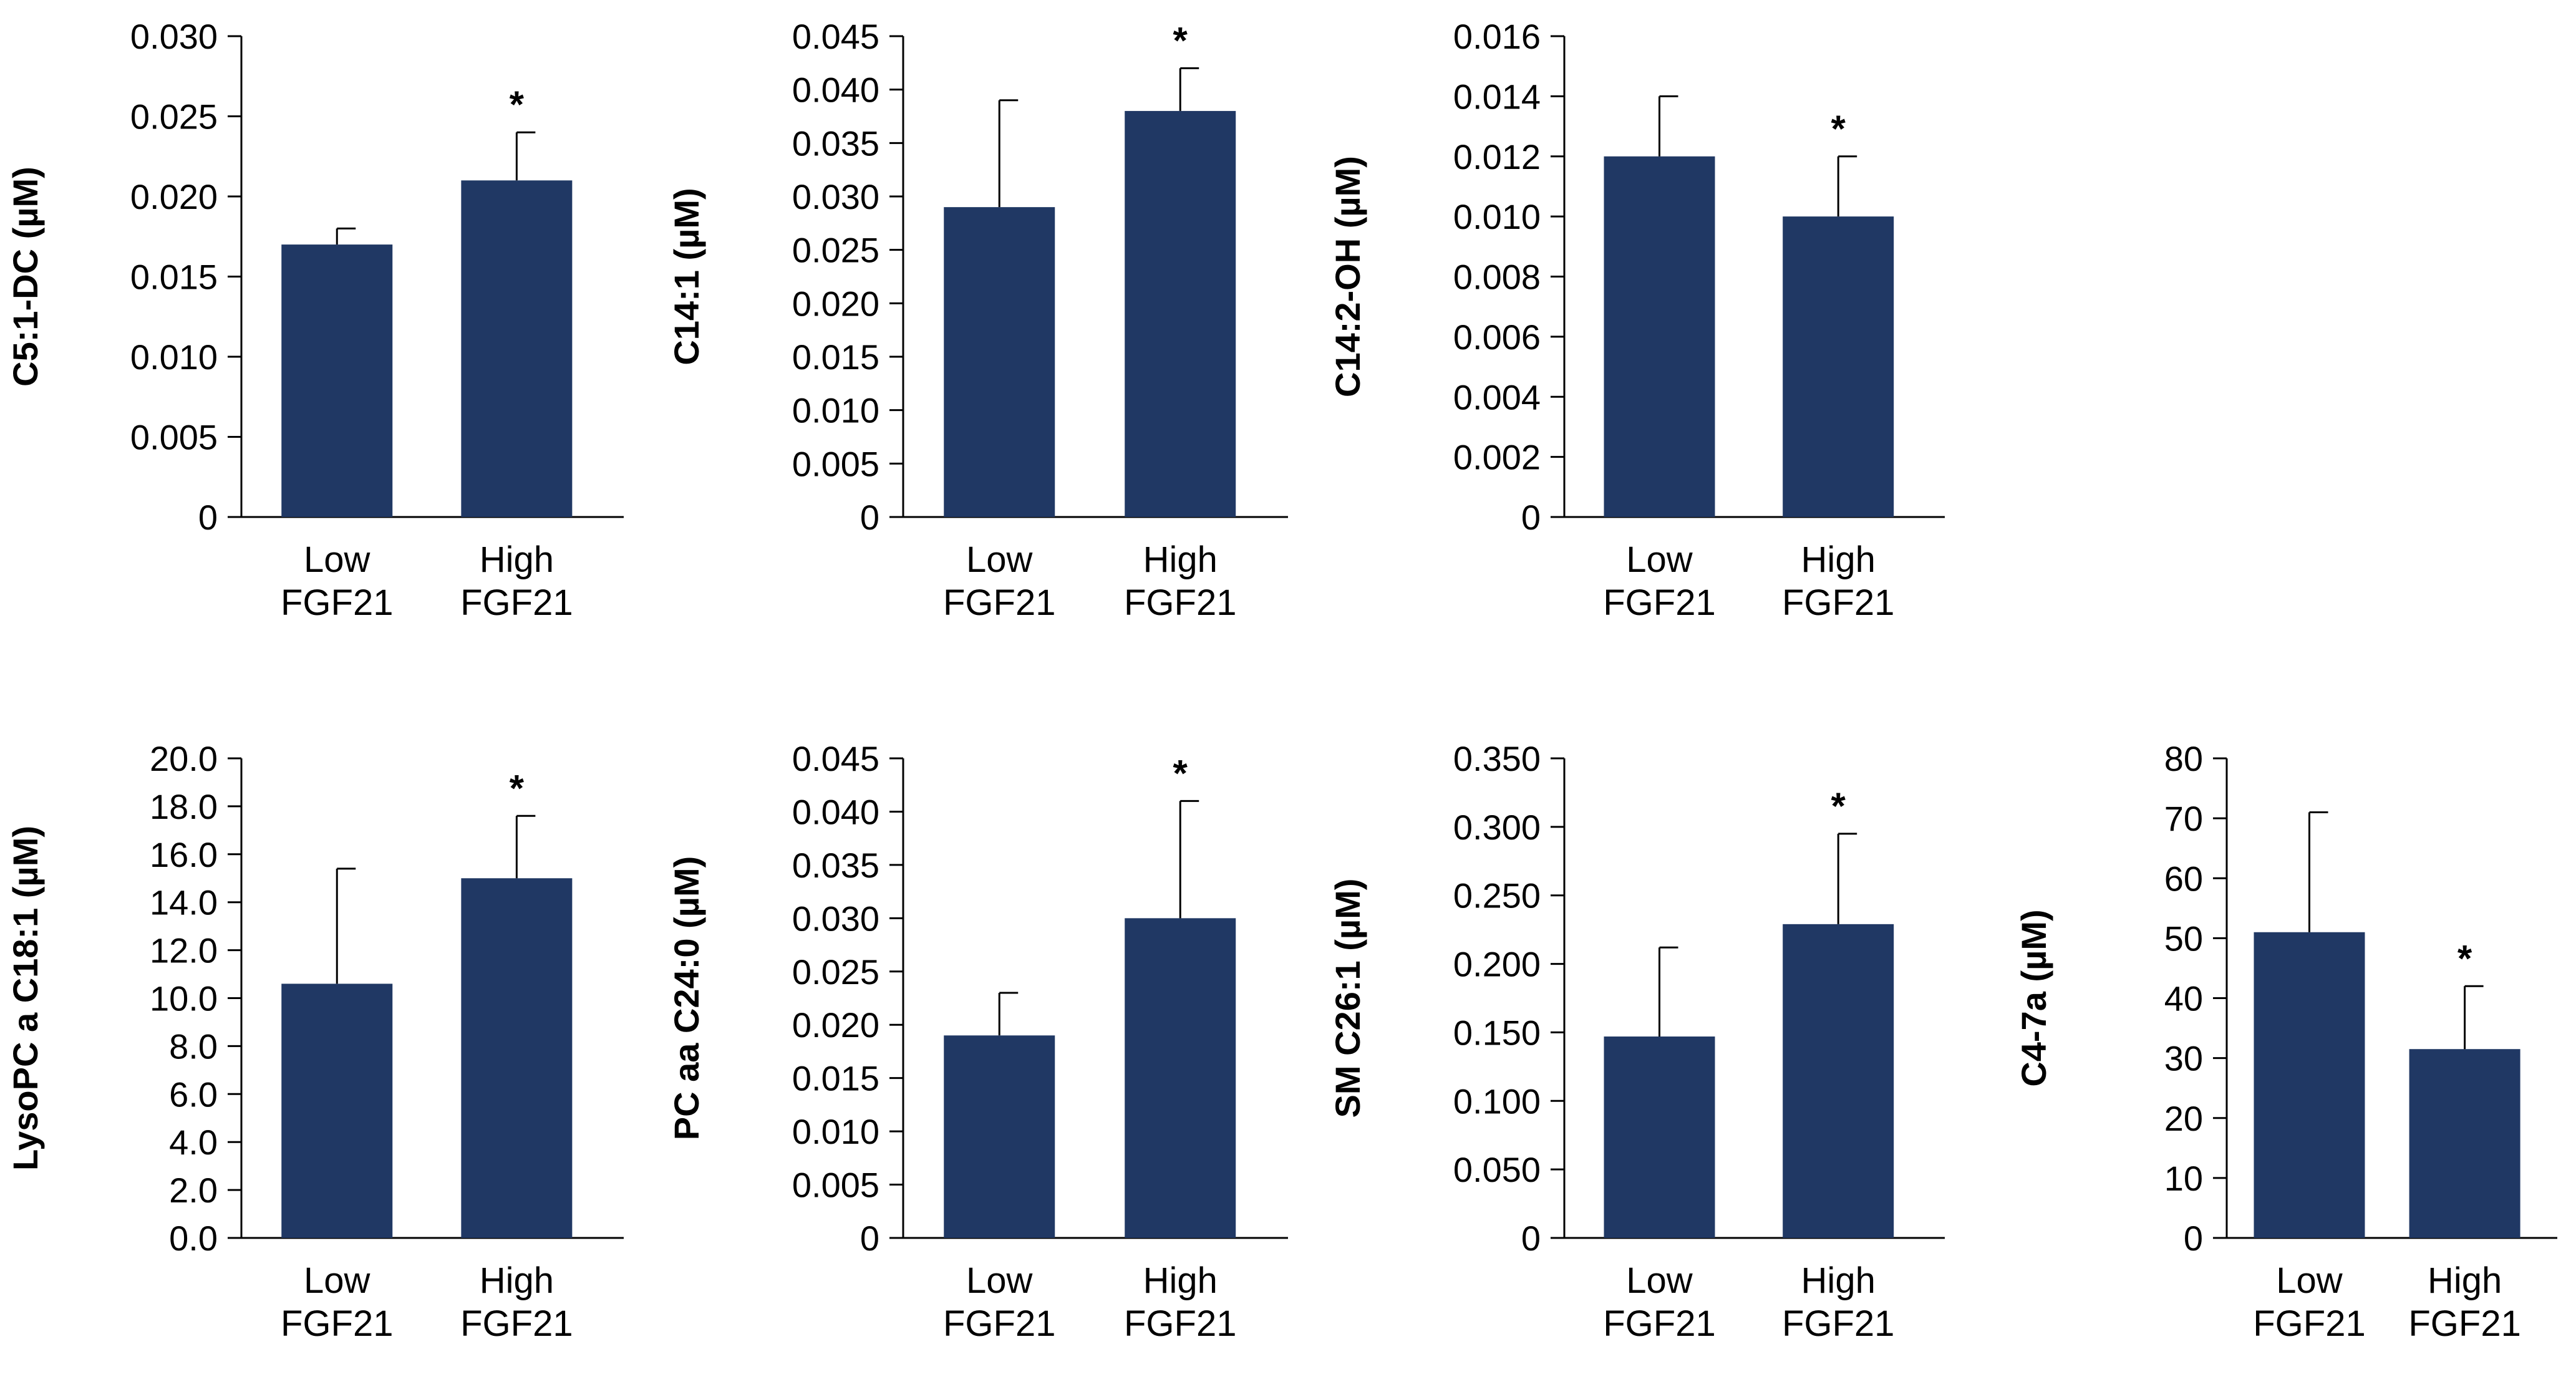  Describe the element at coordinates (184, 950) in the screenshot. I see `y-tick-label: 12.0` at that location.